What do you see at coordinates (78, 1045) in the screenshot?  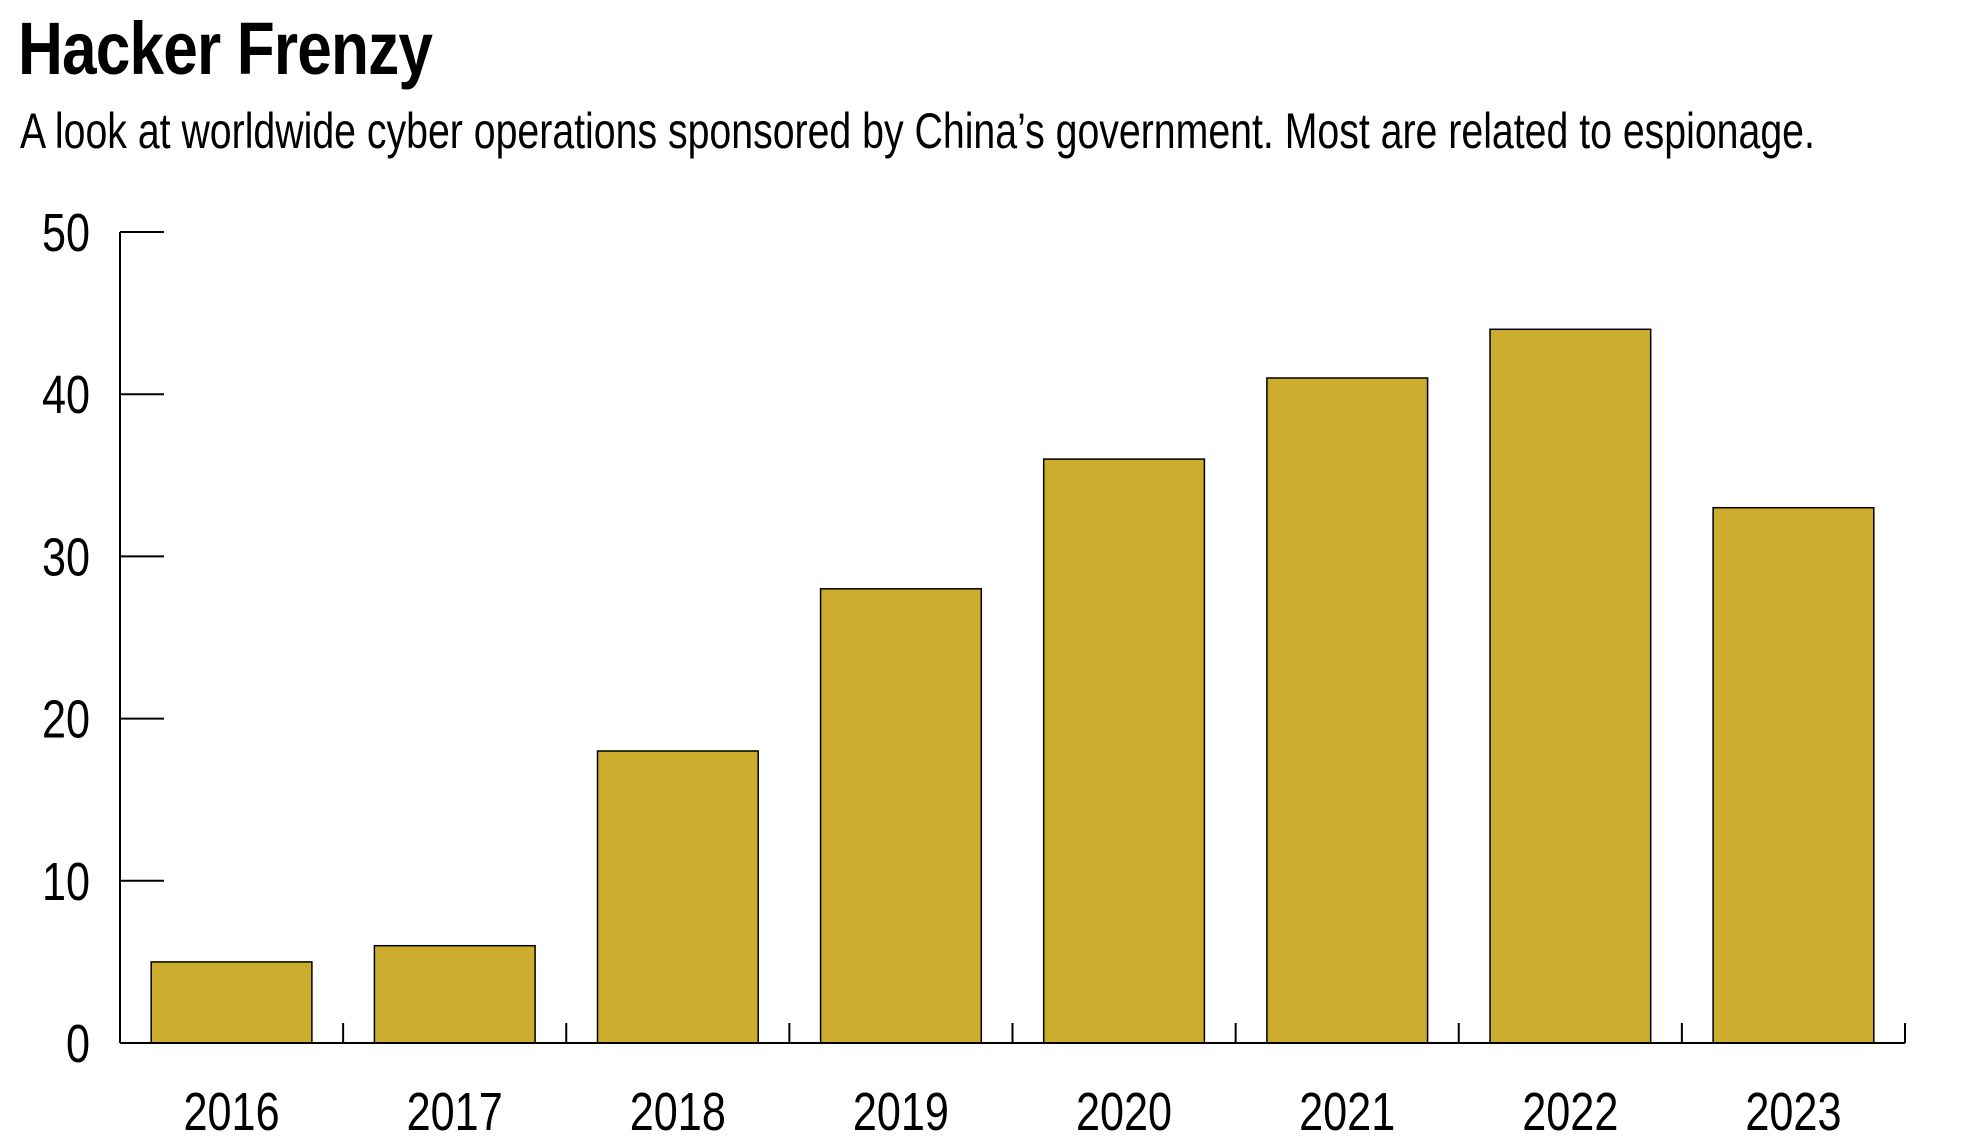 I see `y-tick-label-0: 0` at bounding box center [78, 1045].